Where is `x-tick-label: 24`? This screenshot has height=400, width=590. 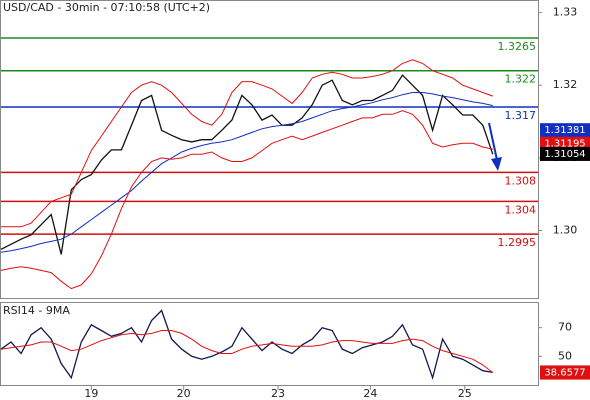
x-tick-label: 24 is located at coordinates (370, 393).